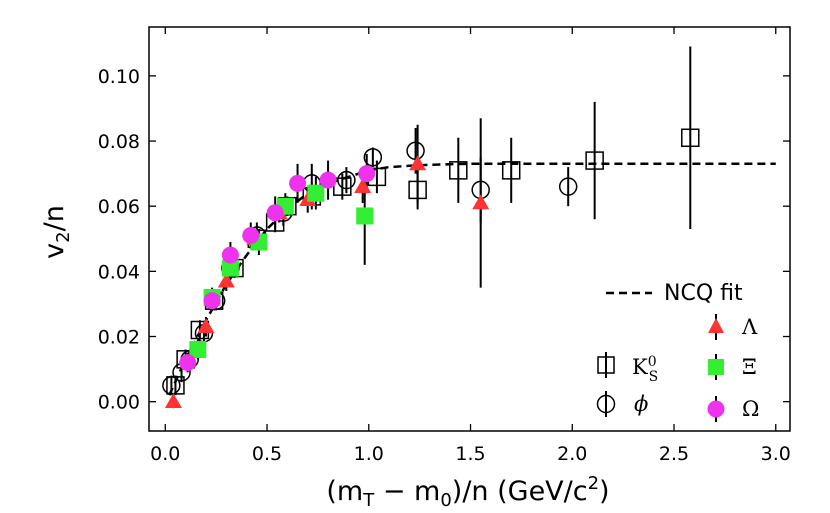 The image size is (830, 513). I want to click on legend-omega-label: Ω, so click(750, 409).